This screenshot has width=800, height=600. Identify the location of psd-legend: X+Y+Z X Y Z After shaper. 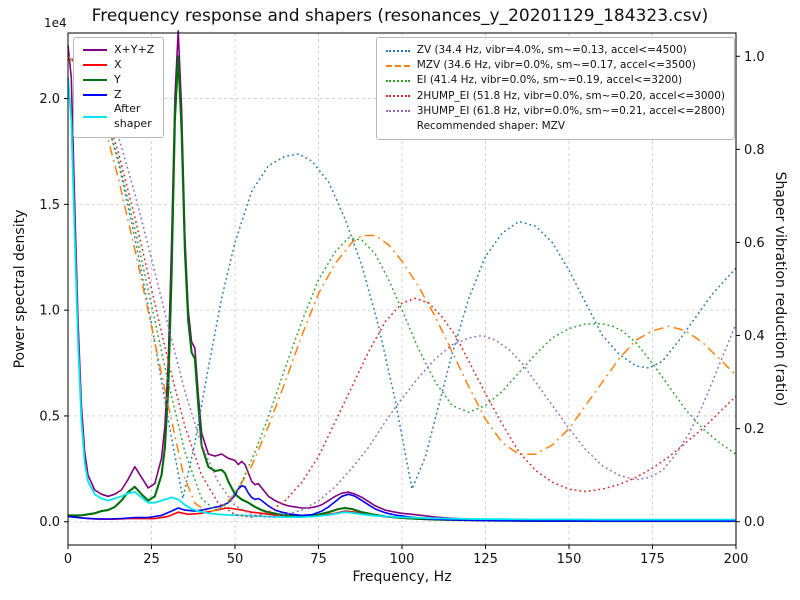
(119, 88).